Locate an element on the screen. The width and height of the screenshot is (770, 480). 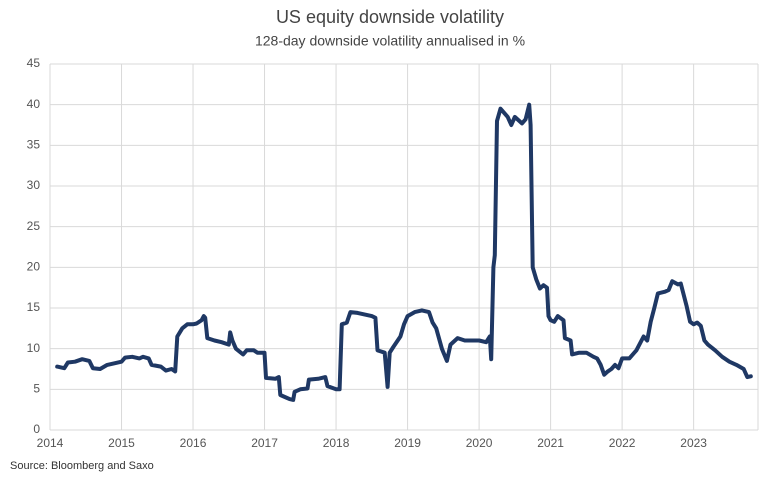
x-tick-label: 2021 is located at coordinates (550, 443).